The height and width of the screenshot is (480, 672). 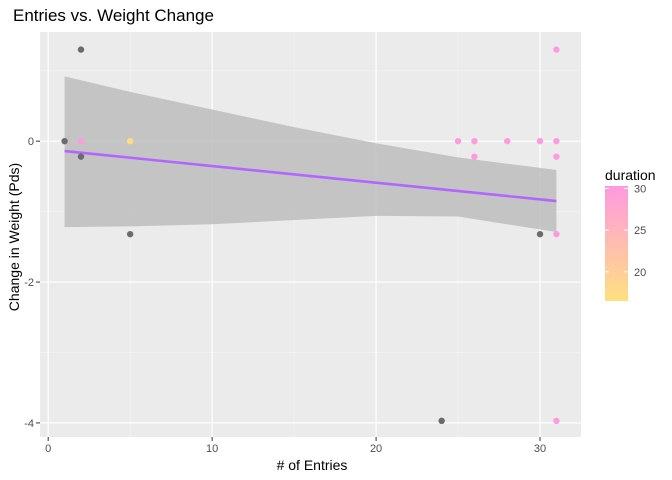 I want to click on legend-tick-label: 20, so click(x=640, y=273).